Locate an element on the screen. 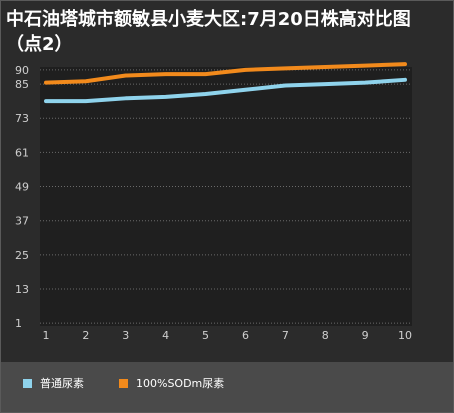  legend-item-series-1: 普通尿素 is located at coordinates (53, 383).